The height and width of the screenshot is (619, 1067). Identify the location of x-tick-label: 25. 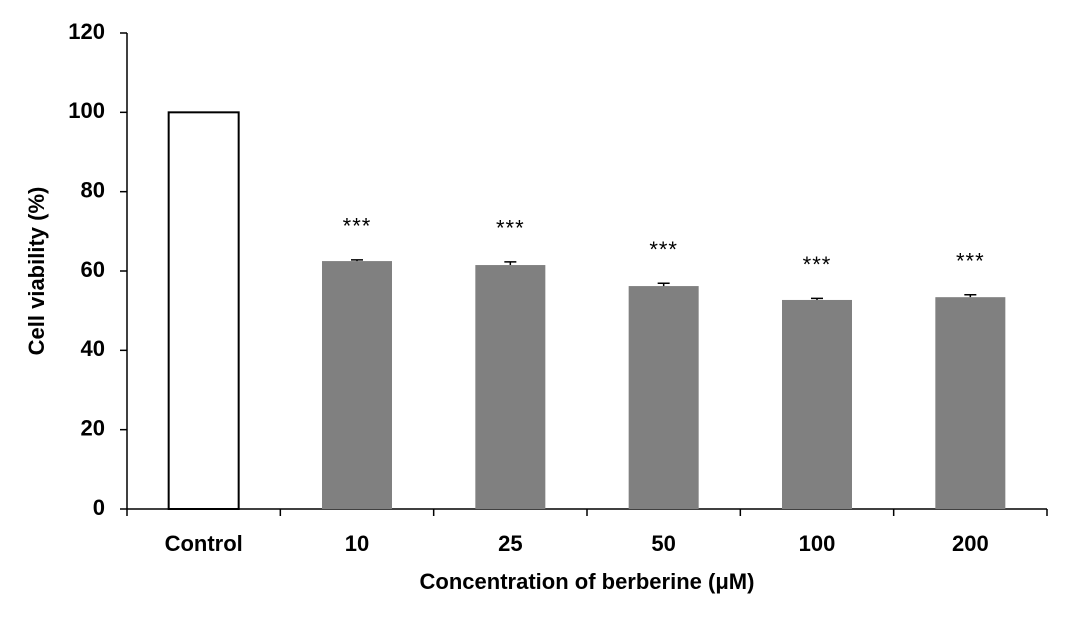
(510, 543).